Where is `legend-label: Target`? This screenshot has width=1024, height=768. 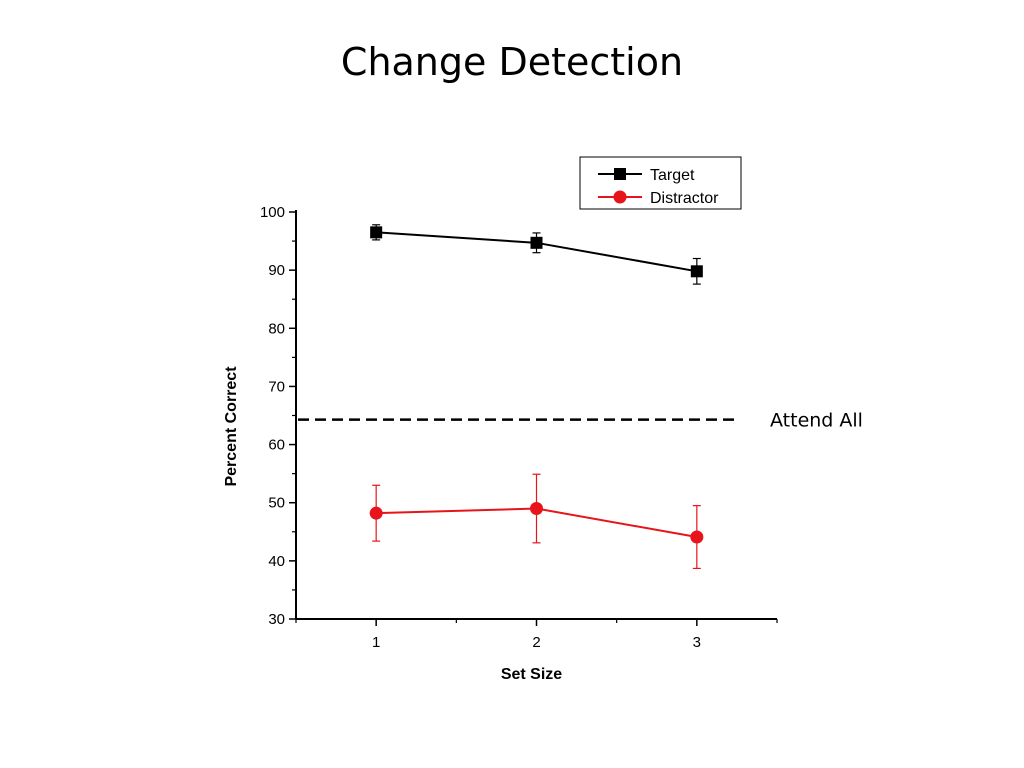
legend-label: Target is located at coordinates (672, 175).